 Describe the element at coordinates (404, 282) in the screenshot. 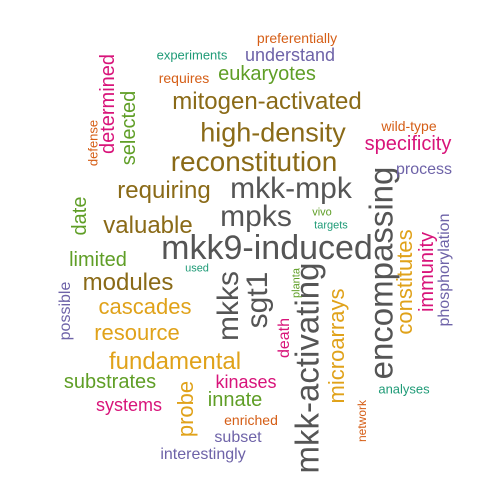

I see `word-constitutes: constitutes` at that location.